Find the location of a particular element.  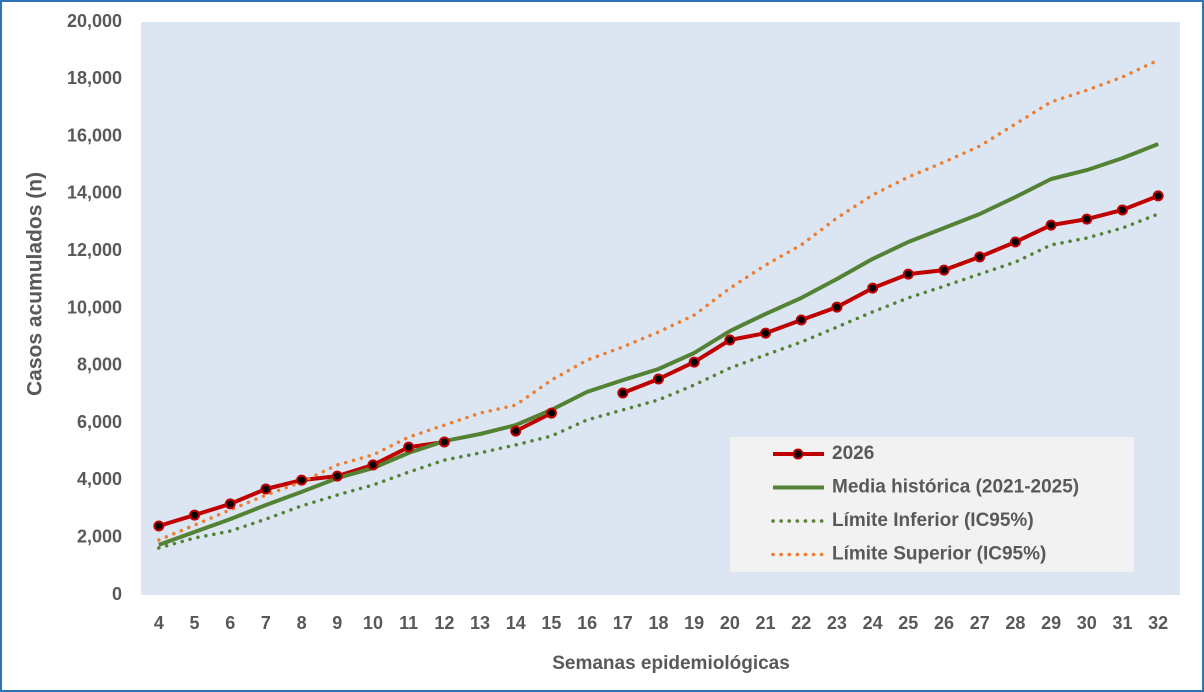

x-tick-label: 28 is located at coordinates (1015, 623).